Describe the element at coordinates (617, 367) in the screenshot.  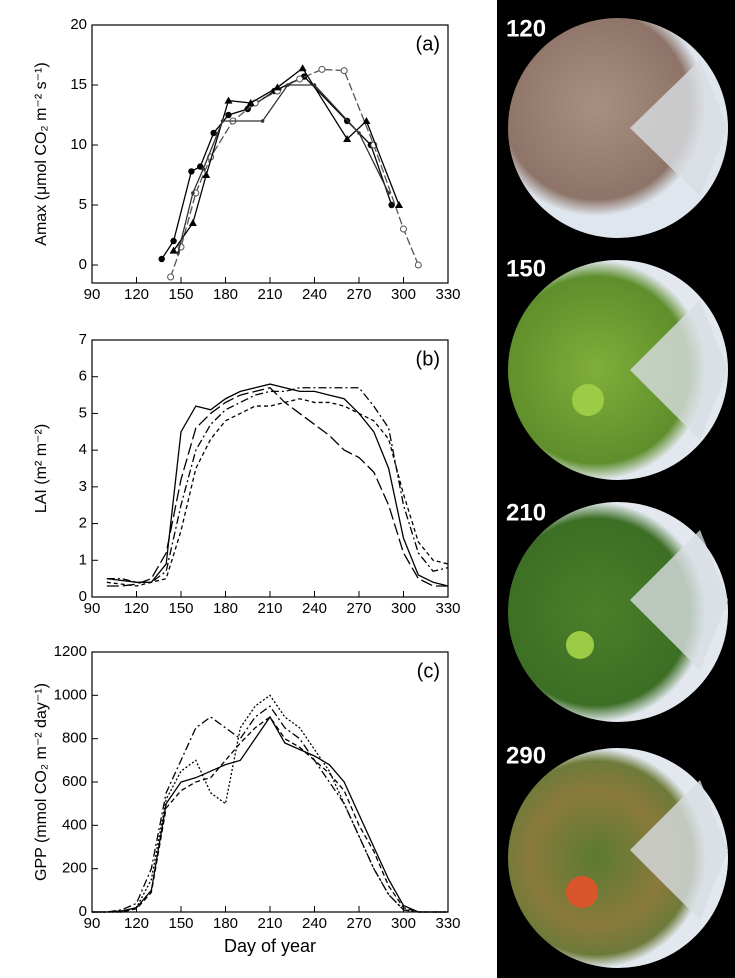
I see `photo: 150` at that location.